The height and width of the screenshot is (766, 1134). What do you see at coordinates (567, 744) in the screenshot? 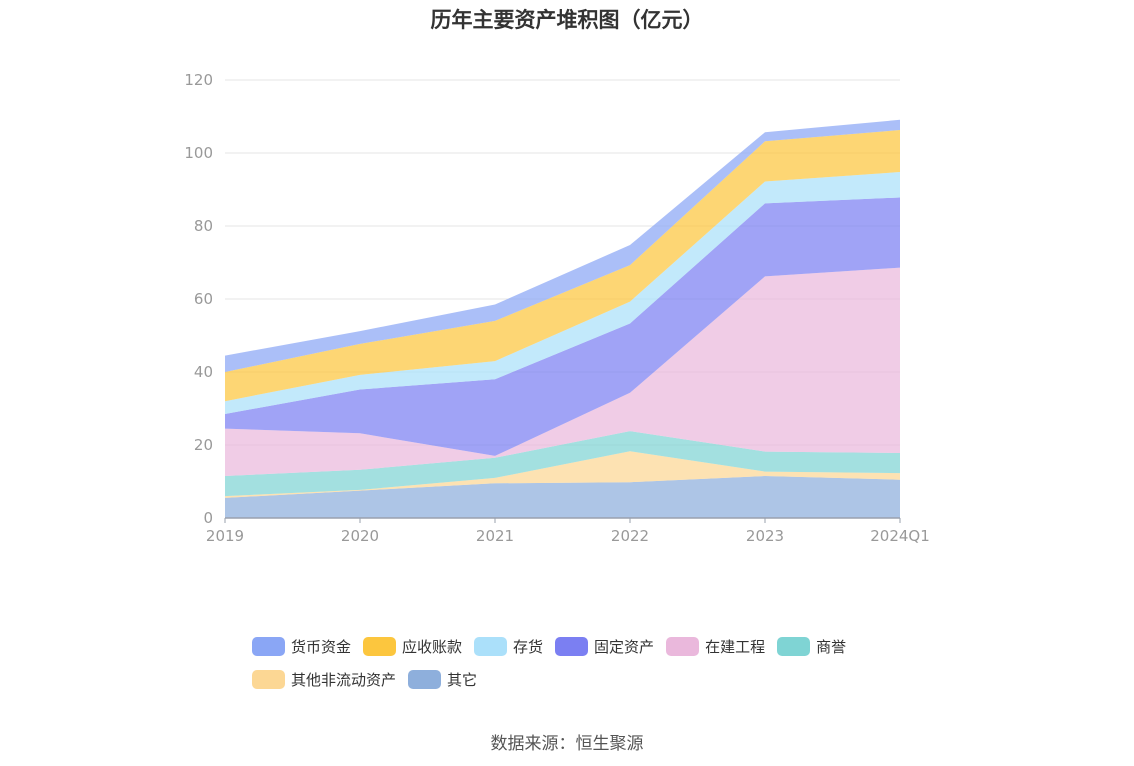
I see `source-note: 数据来源：恒生聚源` at bounding box center [567, 744].